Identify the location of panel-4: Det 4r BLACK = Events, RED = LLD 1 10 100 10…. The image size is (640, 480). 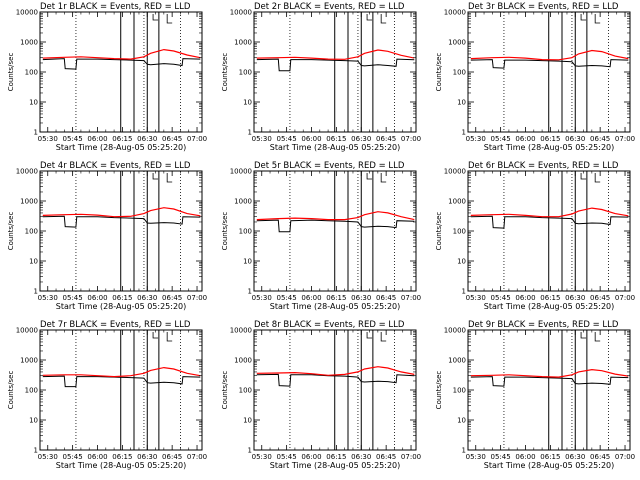
(107, 236).